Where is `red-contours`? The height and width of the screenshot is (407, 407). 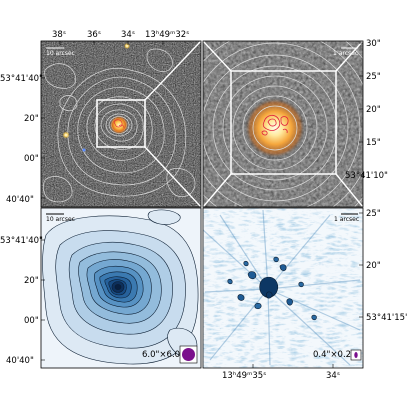
red-contours is located at coordinates (119, 124).